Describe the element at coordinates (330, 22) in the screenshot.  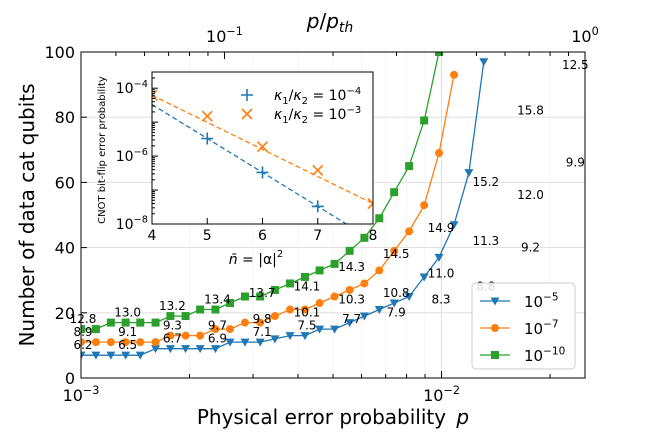
I see `top-x-axis-label: p/pth` at that location.